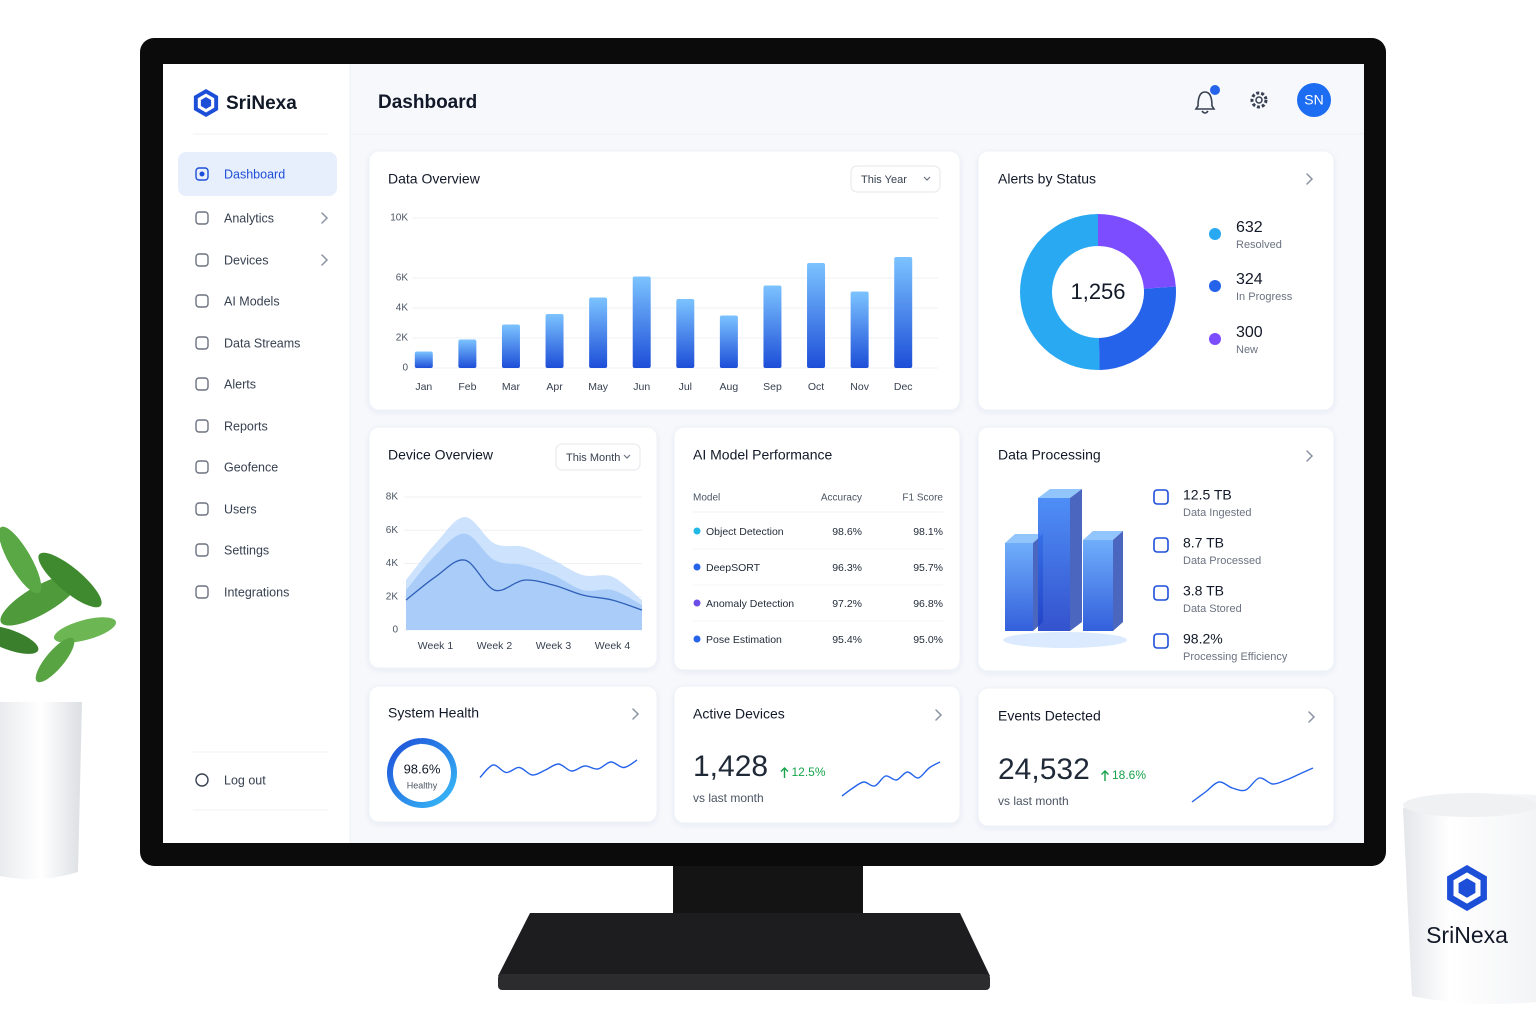 The width and height of the screenshot is (1536, 1024). Describe the element at coordinates (240, 509) in the screenshot. I see `nav-item: Users` at that location.